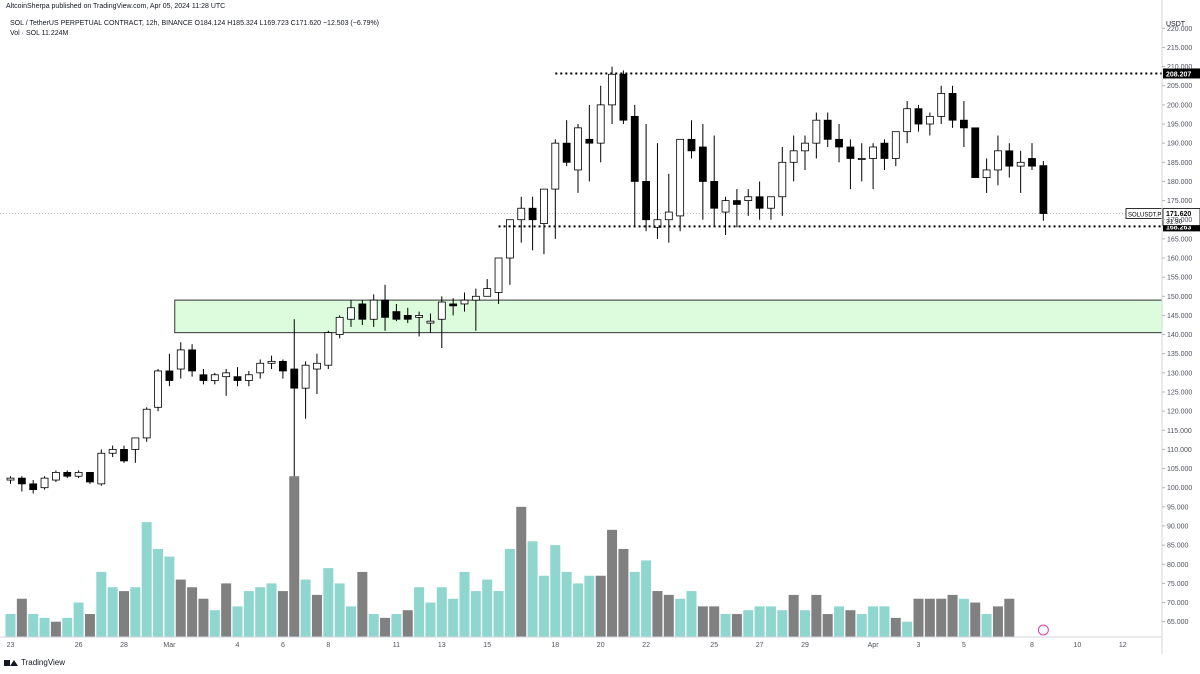  I want to click on symbol-tag-label: SOLUSDT.P, so click(1144, 216).